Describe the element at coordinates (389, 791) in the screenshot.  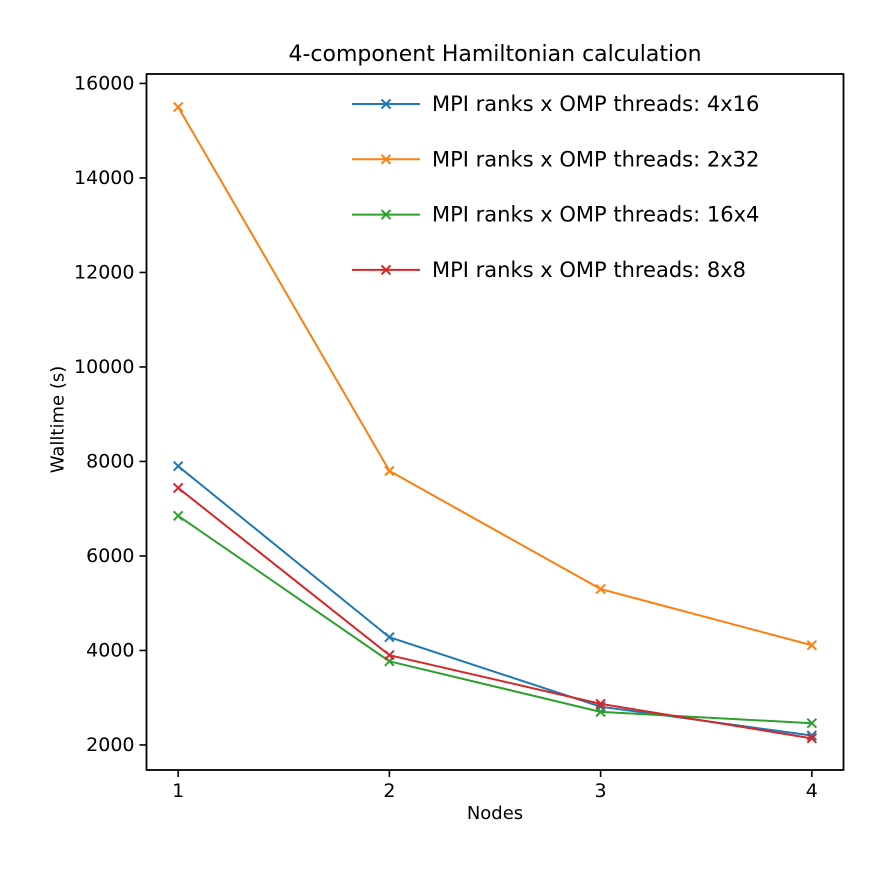
I see `x-tick-label: 2` at that location.